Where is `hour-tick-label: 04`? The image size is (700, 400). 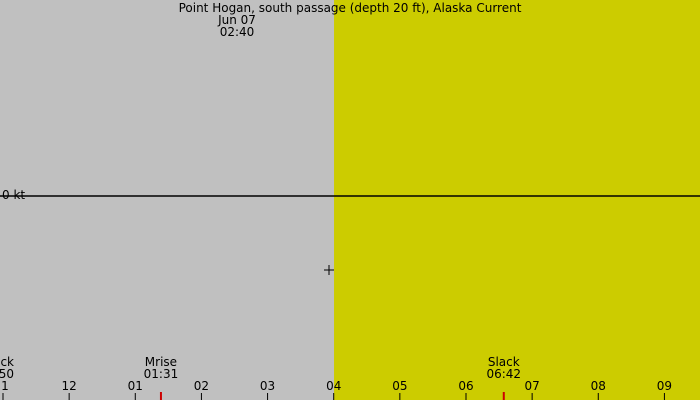 hour-tick-label: 04 is located at coordinates (333, 386).